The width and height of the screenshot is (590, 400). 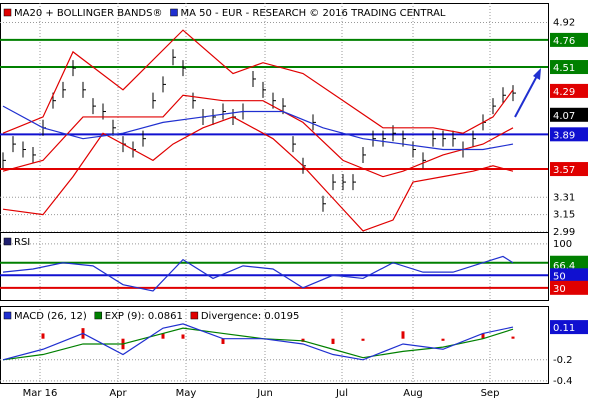 I want to click on x-tick-label: Mar 16, so click(x=40, y=393).